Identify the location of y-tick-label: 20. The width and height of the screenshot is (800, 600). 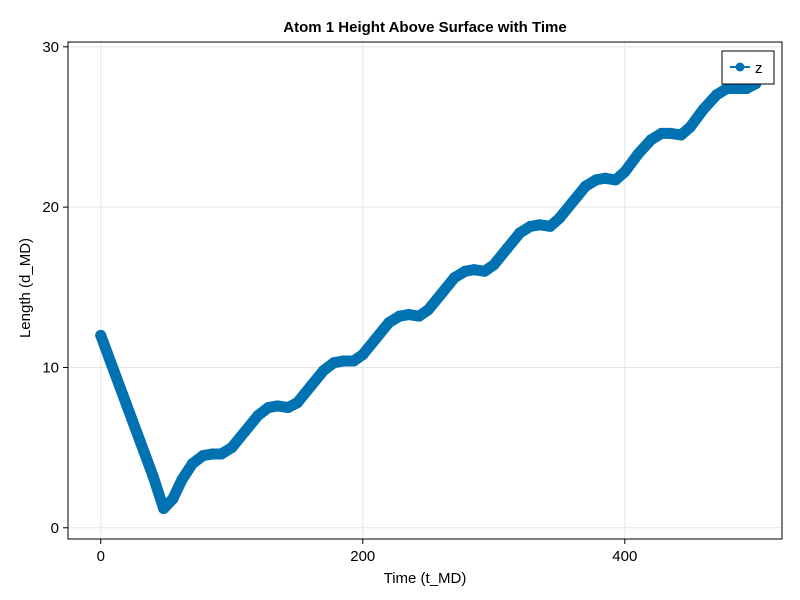
(50, 207).